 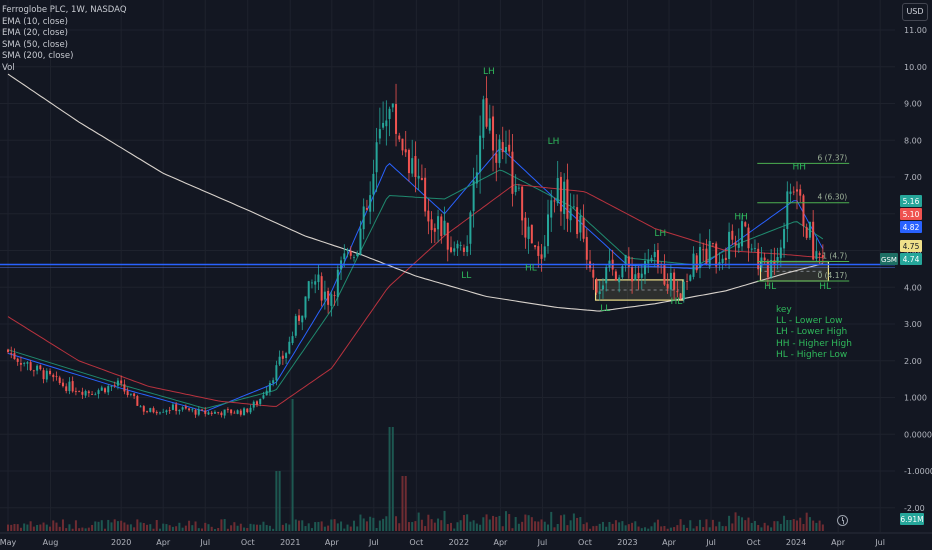 What do you see at coordinates (915, 12) in the screenshot?
I see `currency-selector: USD` at bounding box center [915, 12].